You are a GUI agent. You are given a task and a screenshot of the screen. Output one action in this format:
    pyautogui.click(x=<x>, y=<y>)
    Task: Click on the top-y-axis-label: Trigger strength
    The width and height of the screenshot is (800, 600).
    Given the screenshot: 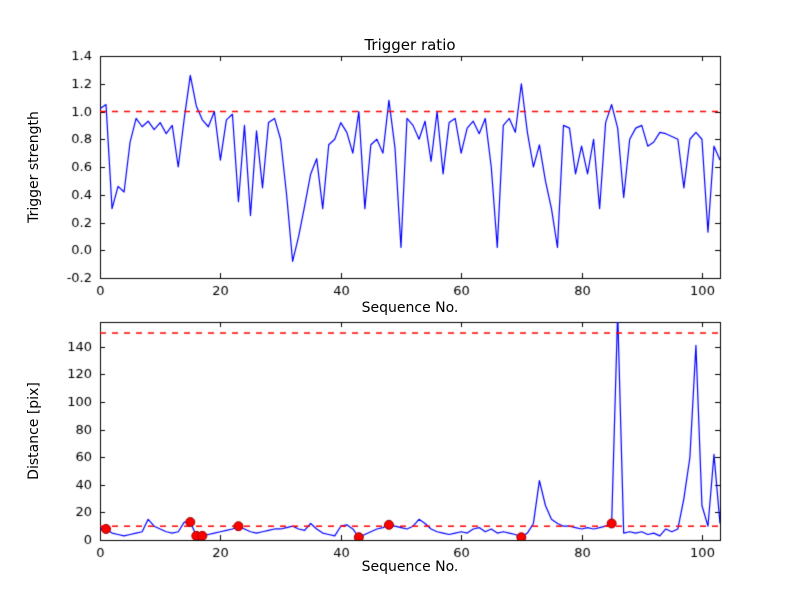 What is the action you would take?
    pyautogui.click(x=34, y=167)
    